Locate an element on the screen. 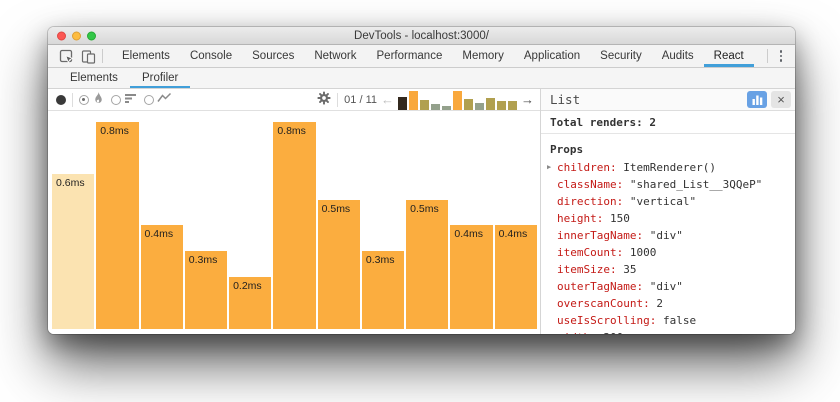 This screenshot has height=402, width=840. view-option-flamegraph is located at coordinates (92, 99).